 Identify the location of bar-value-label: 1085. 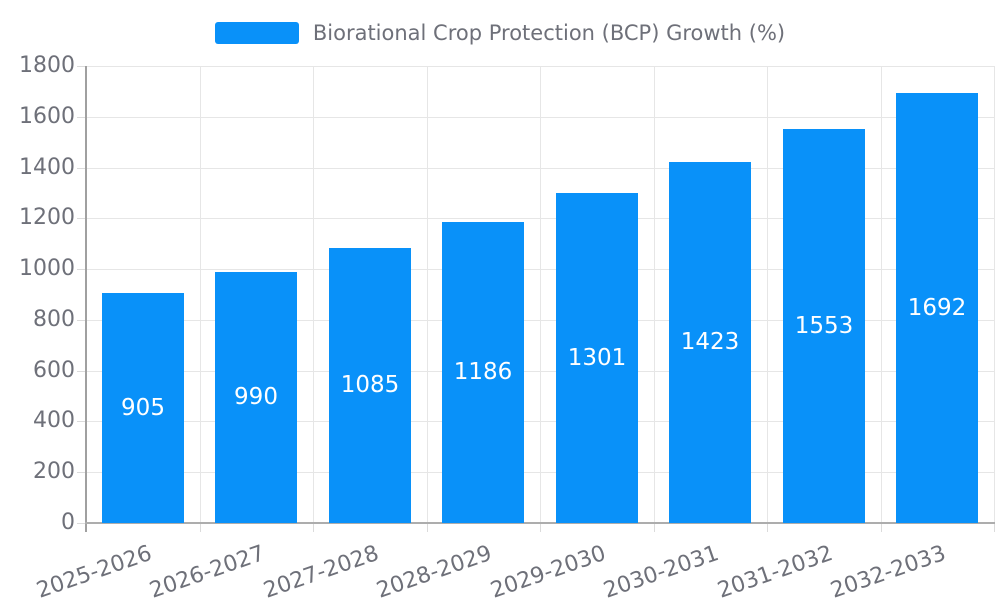
(370, 385).